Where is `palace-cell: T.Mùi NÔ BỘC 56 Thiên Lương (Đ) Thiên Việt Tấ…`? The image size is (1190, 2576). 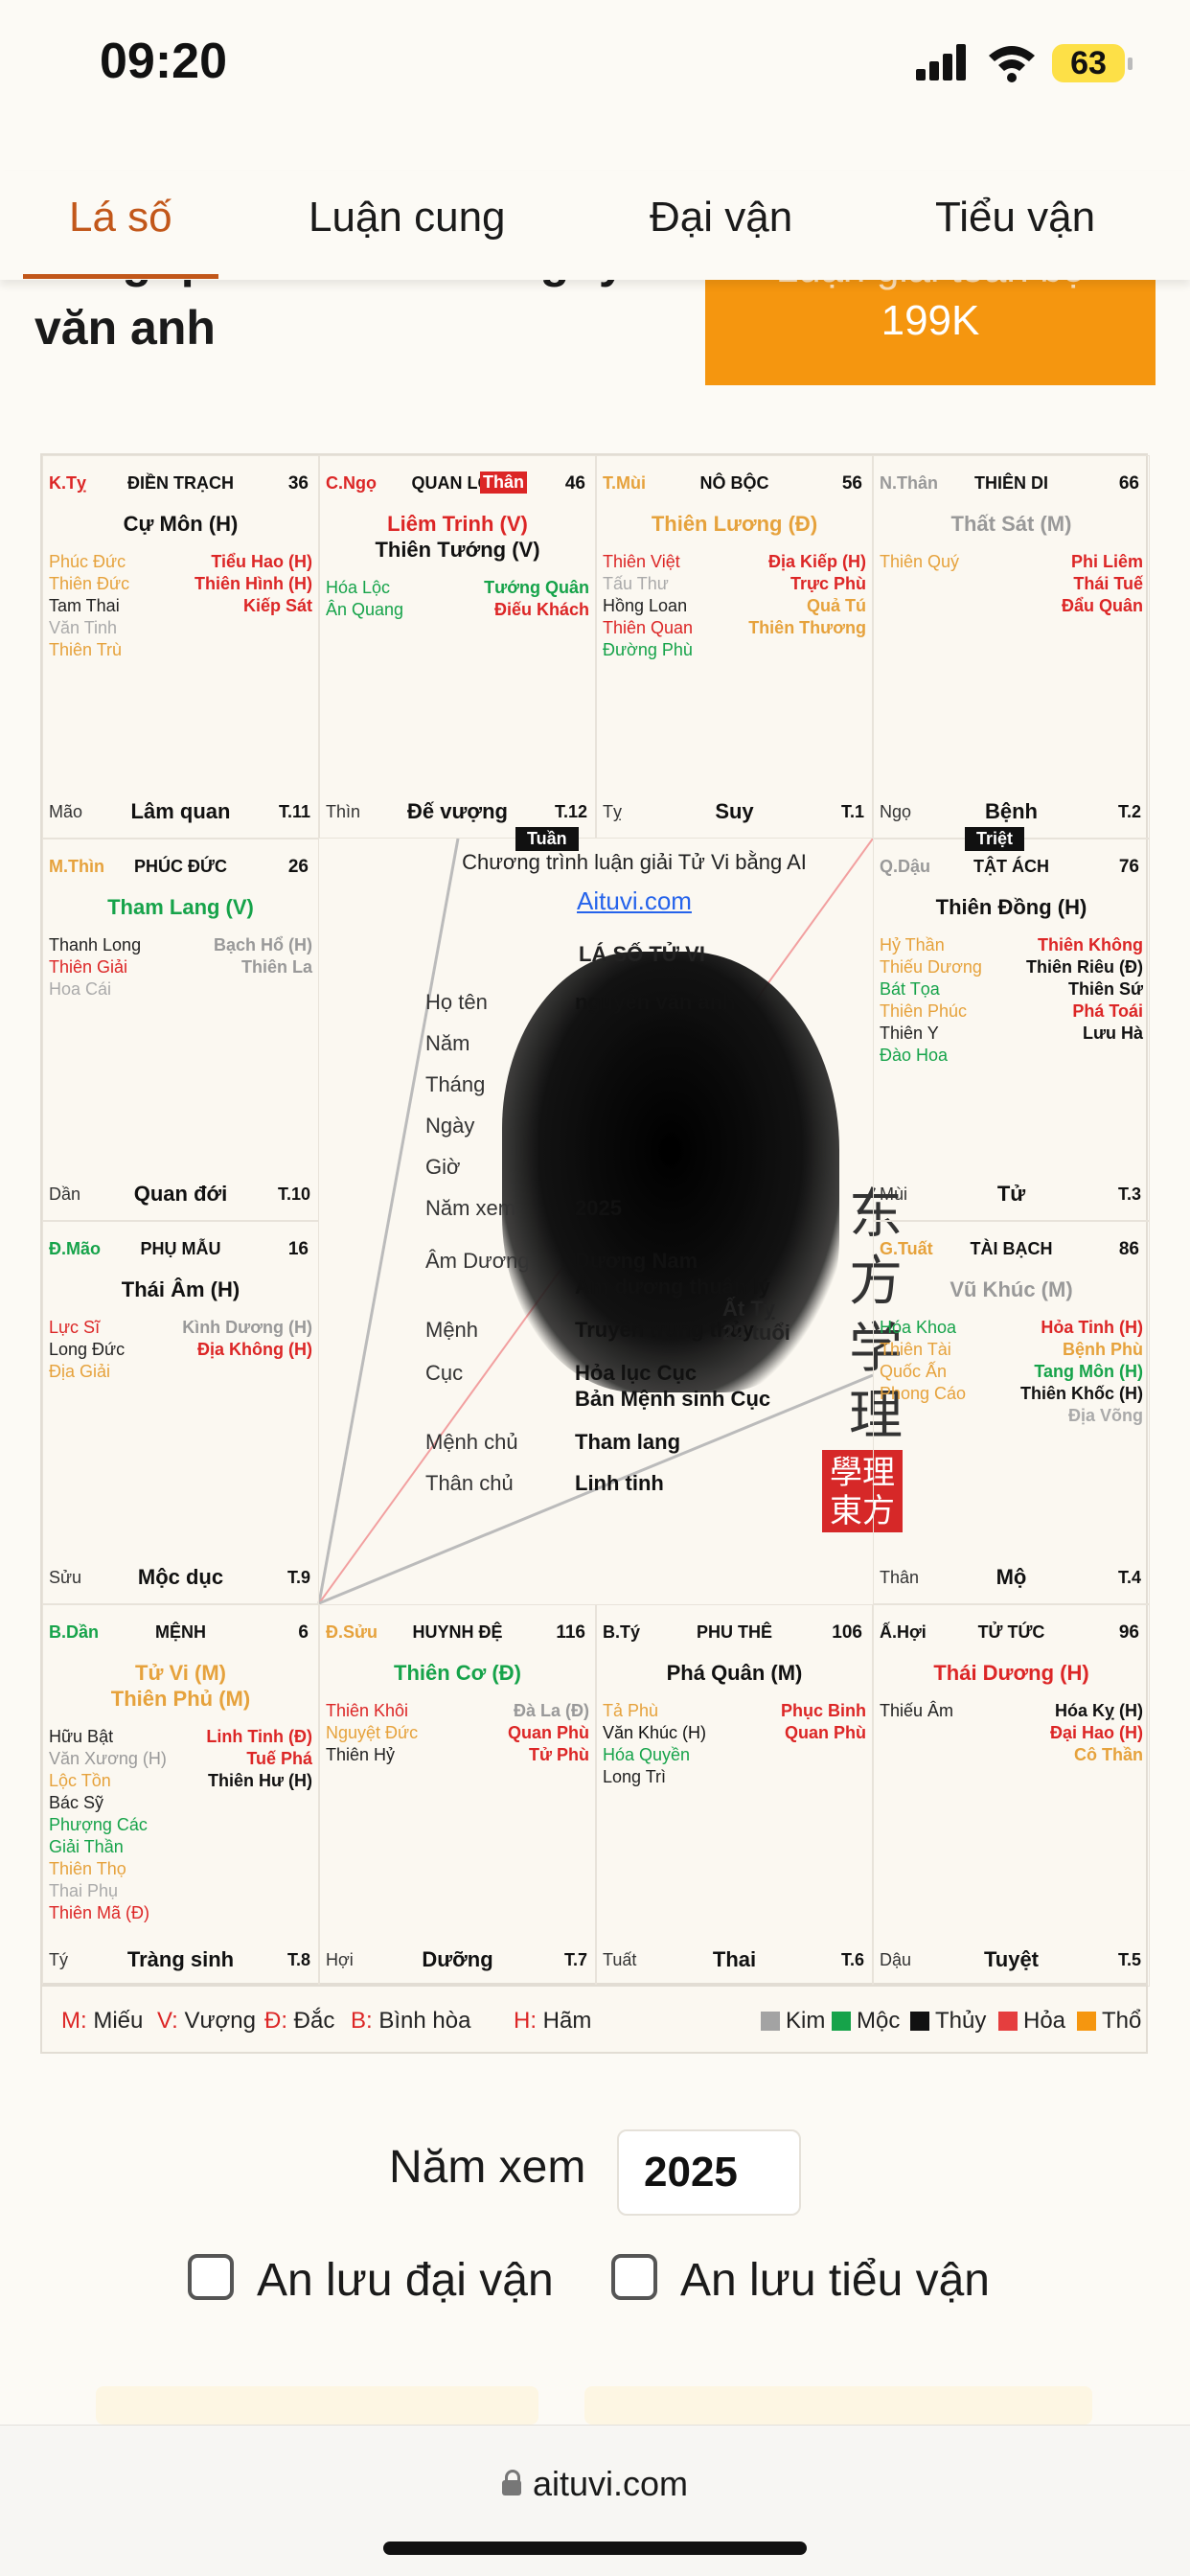 palace-cell: T.Mùi NÔ BỘC 56 Thiên Lương (Đ) Thiên Việt Tấ… is located at coordinates (734, 647).